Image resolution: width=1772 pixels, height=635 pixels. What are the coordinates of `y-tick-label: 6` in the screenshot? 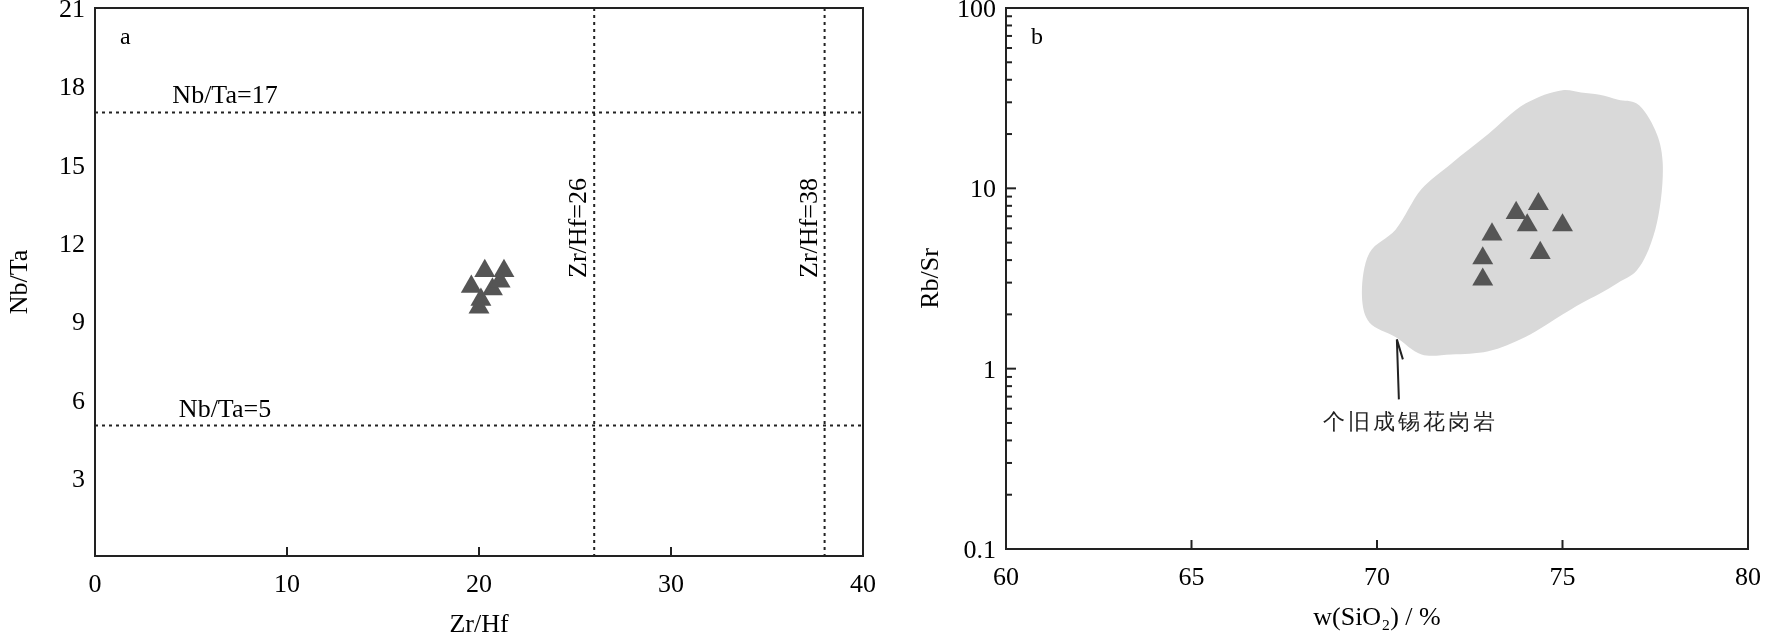 It's located at (78, 400).